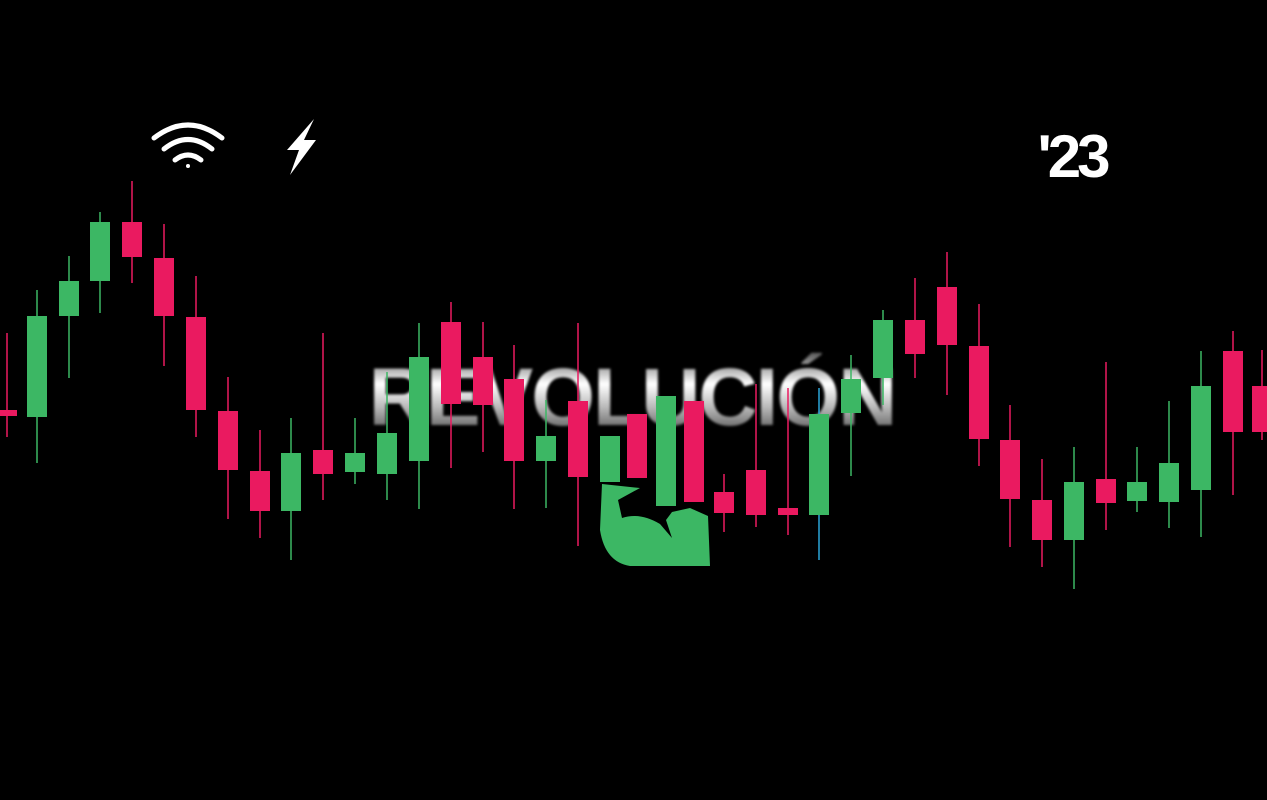  Describe the element at coordinates (655, 525) in the screenshot. I see `fist-icon` at that location.